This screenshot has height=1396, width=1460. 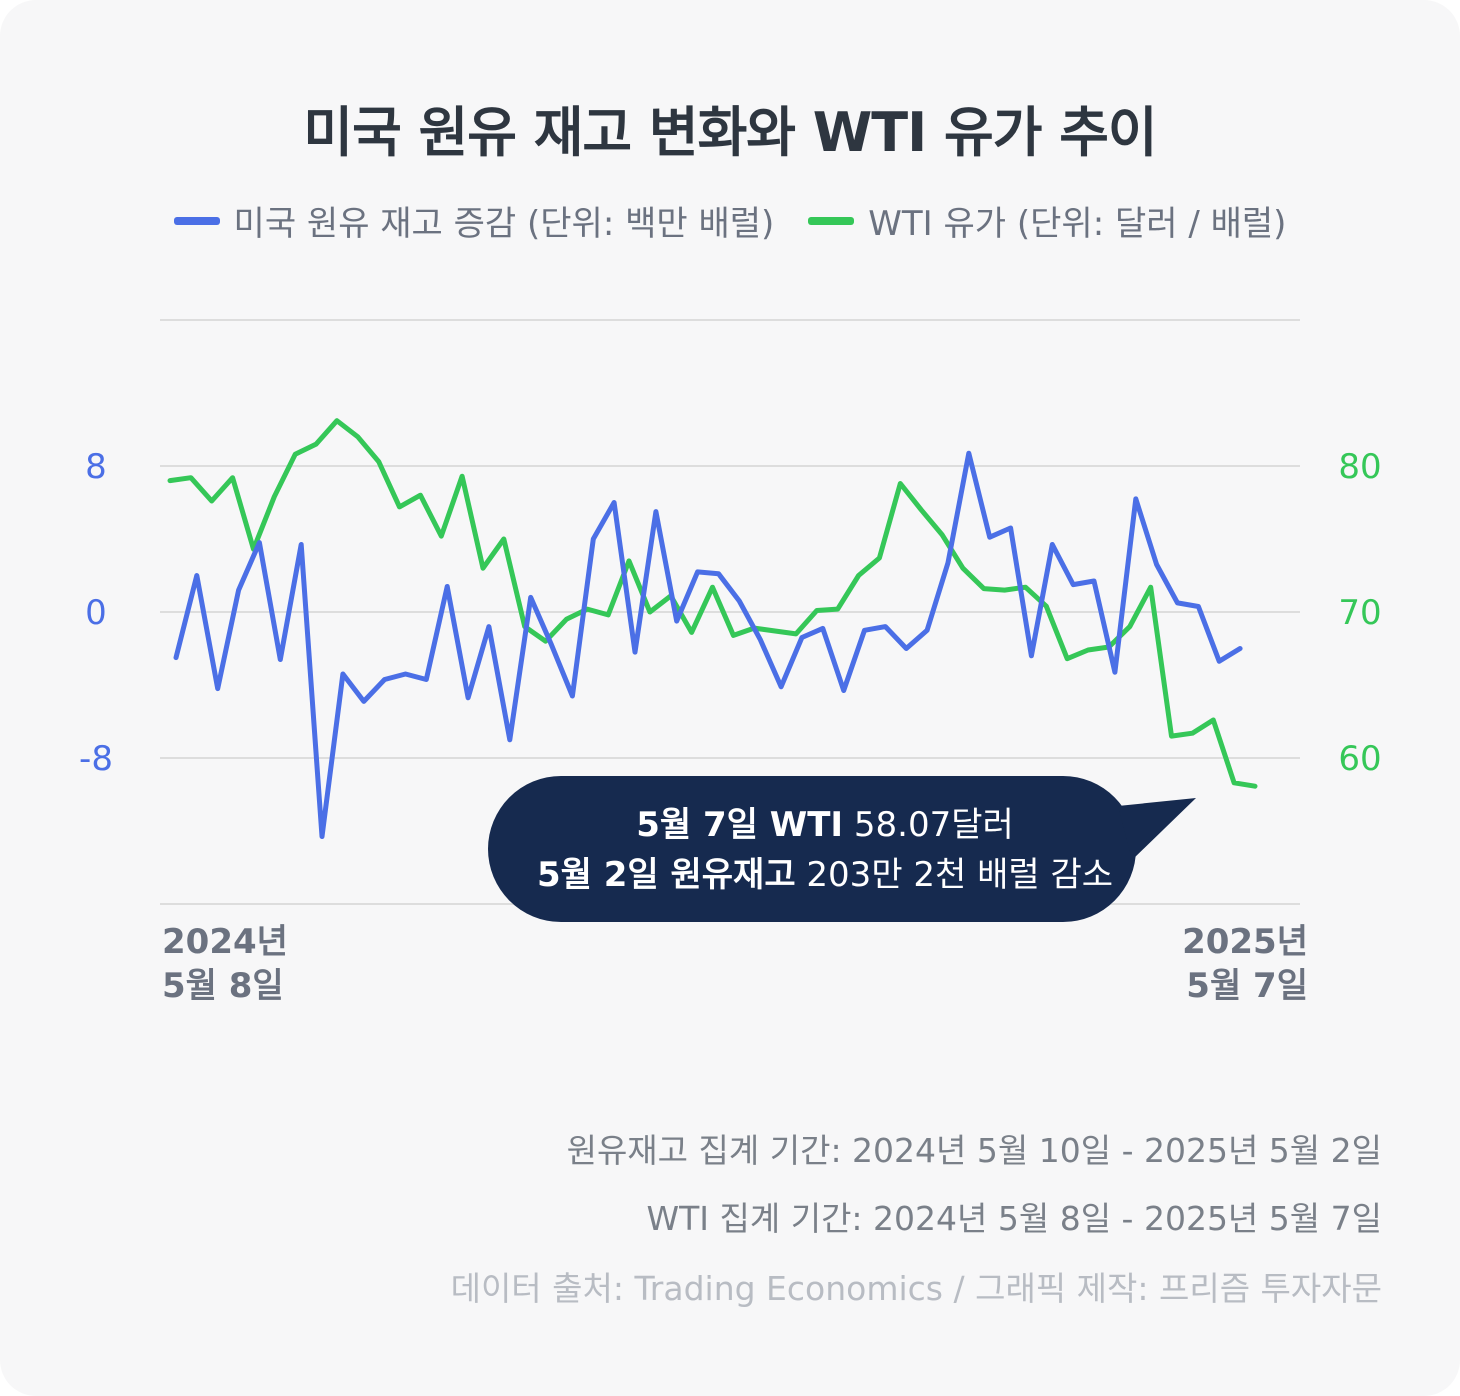 I want to click on y-left-tick-label: 8, so click(x=96, y=467).